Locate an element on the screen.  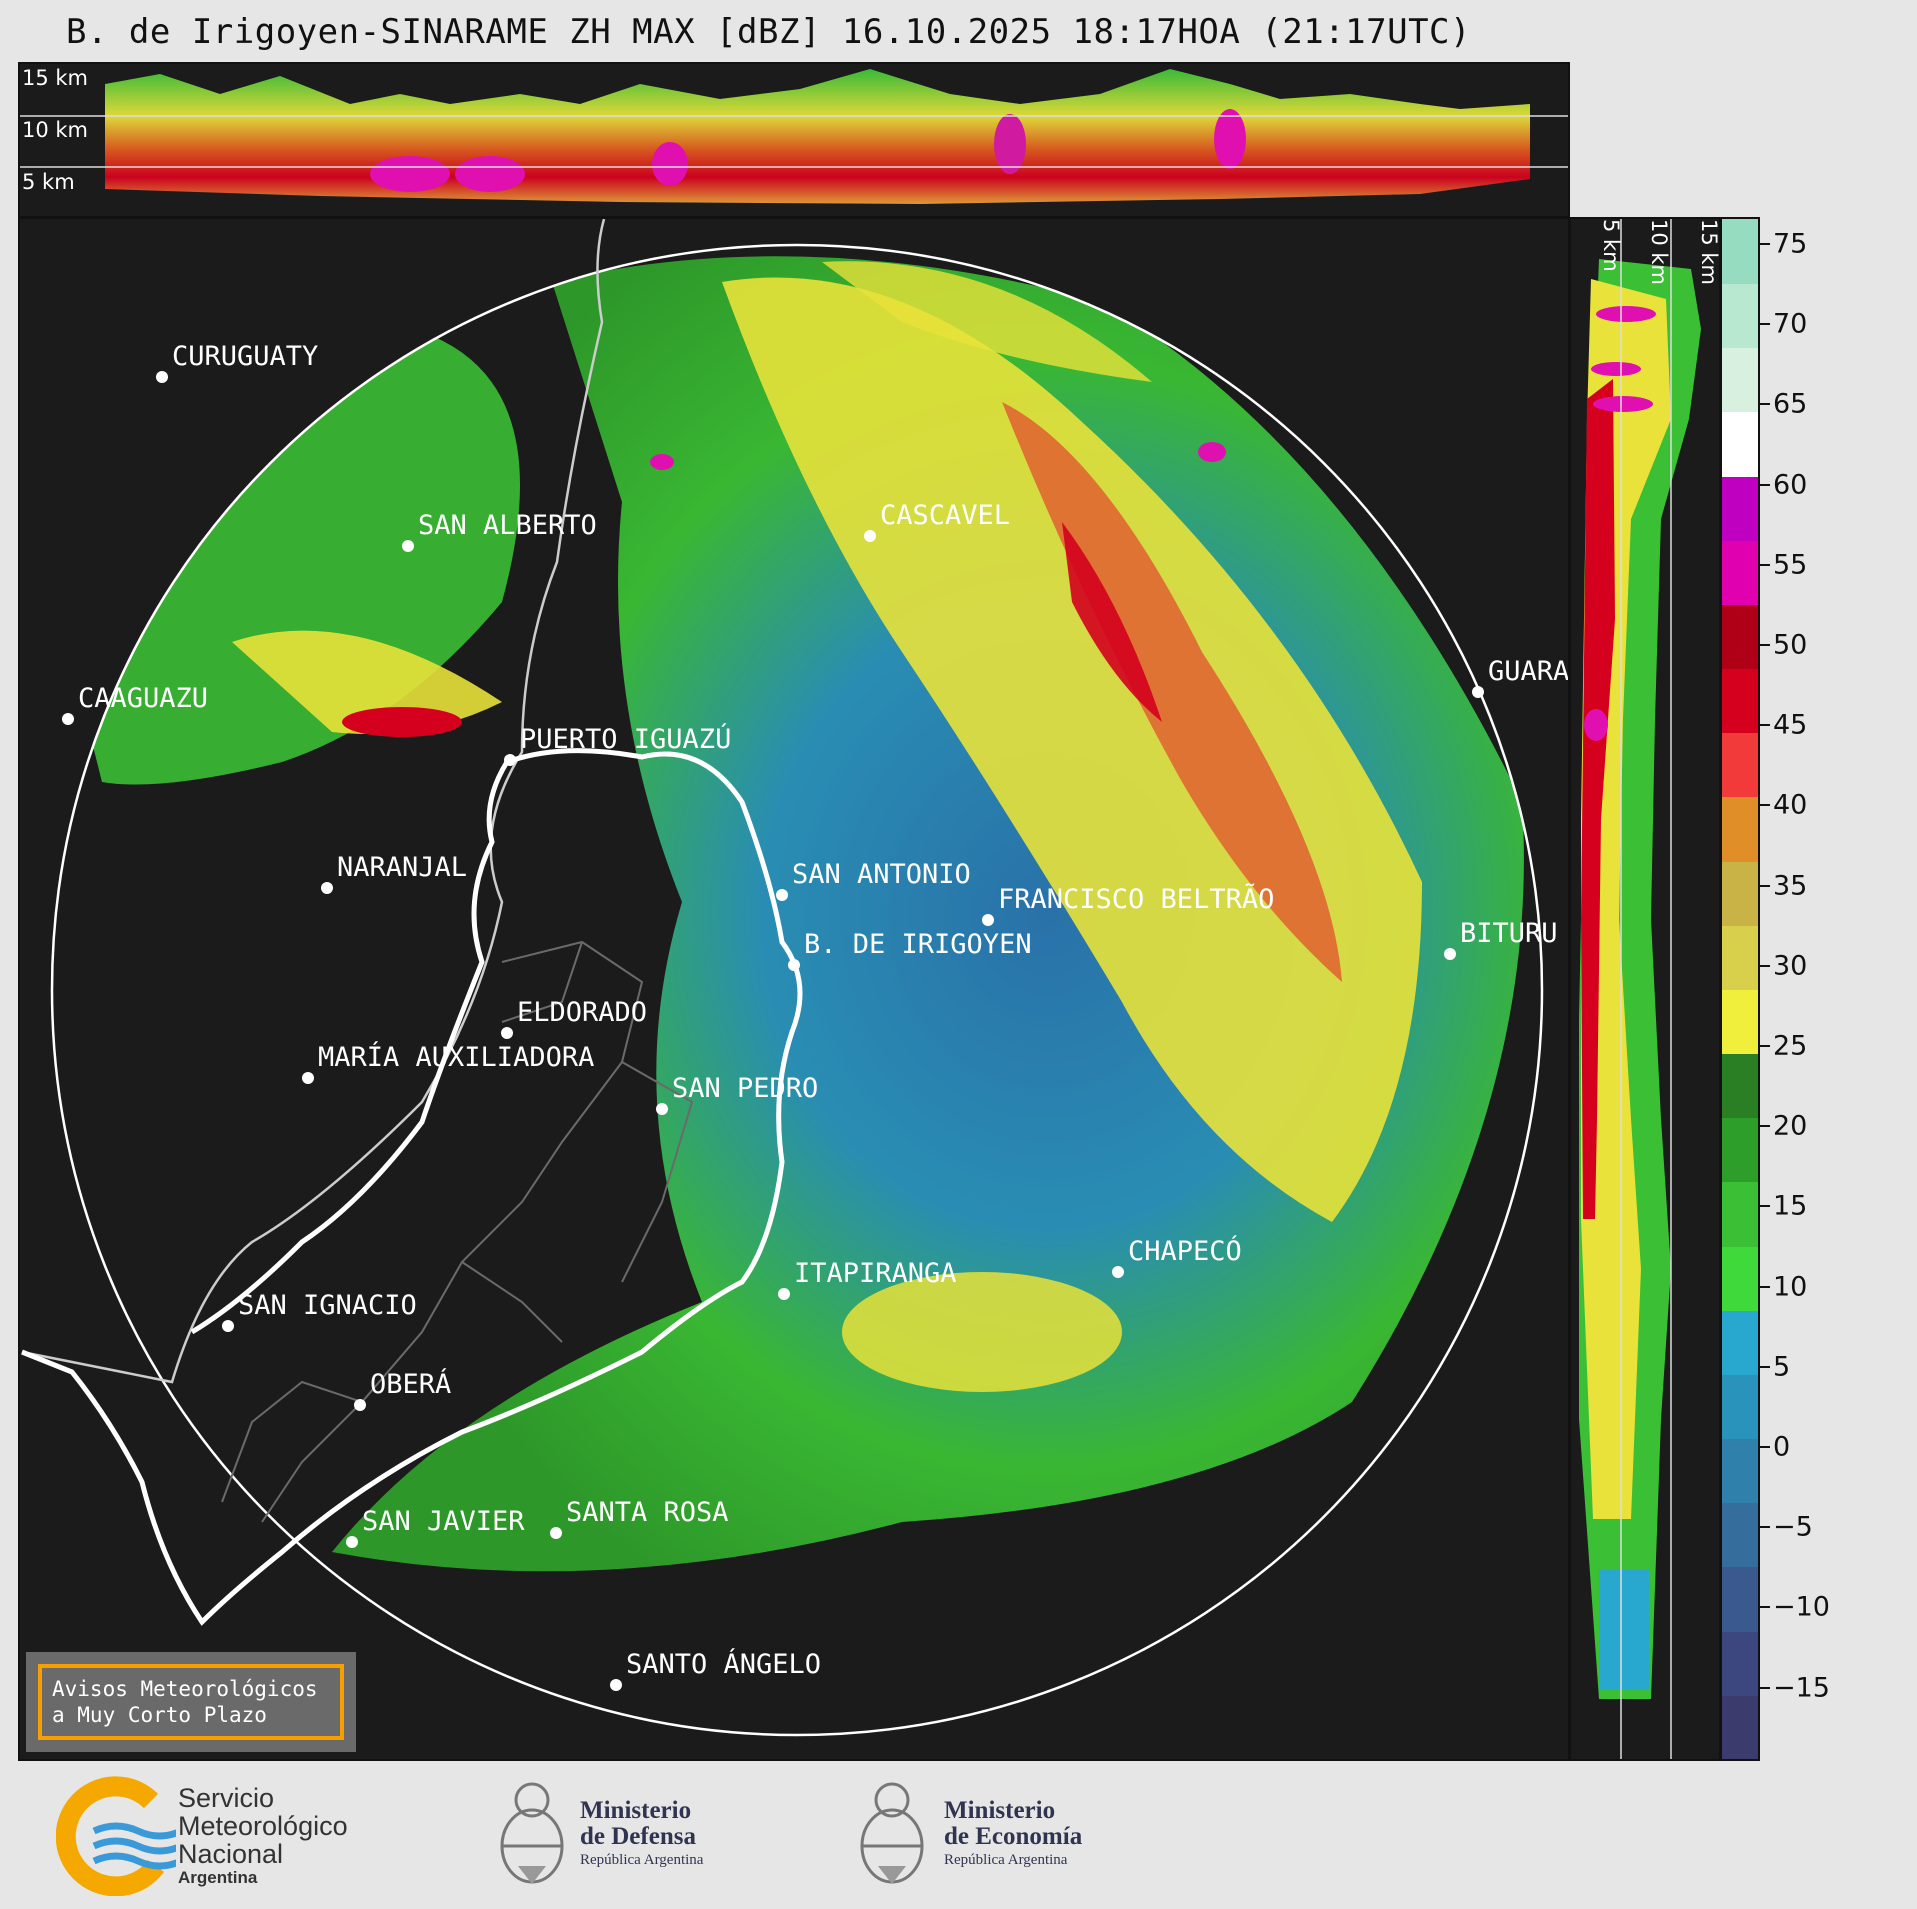
colorbar-tick-label: 0 is located at coordinates (1782, 1447).